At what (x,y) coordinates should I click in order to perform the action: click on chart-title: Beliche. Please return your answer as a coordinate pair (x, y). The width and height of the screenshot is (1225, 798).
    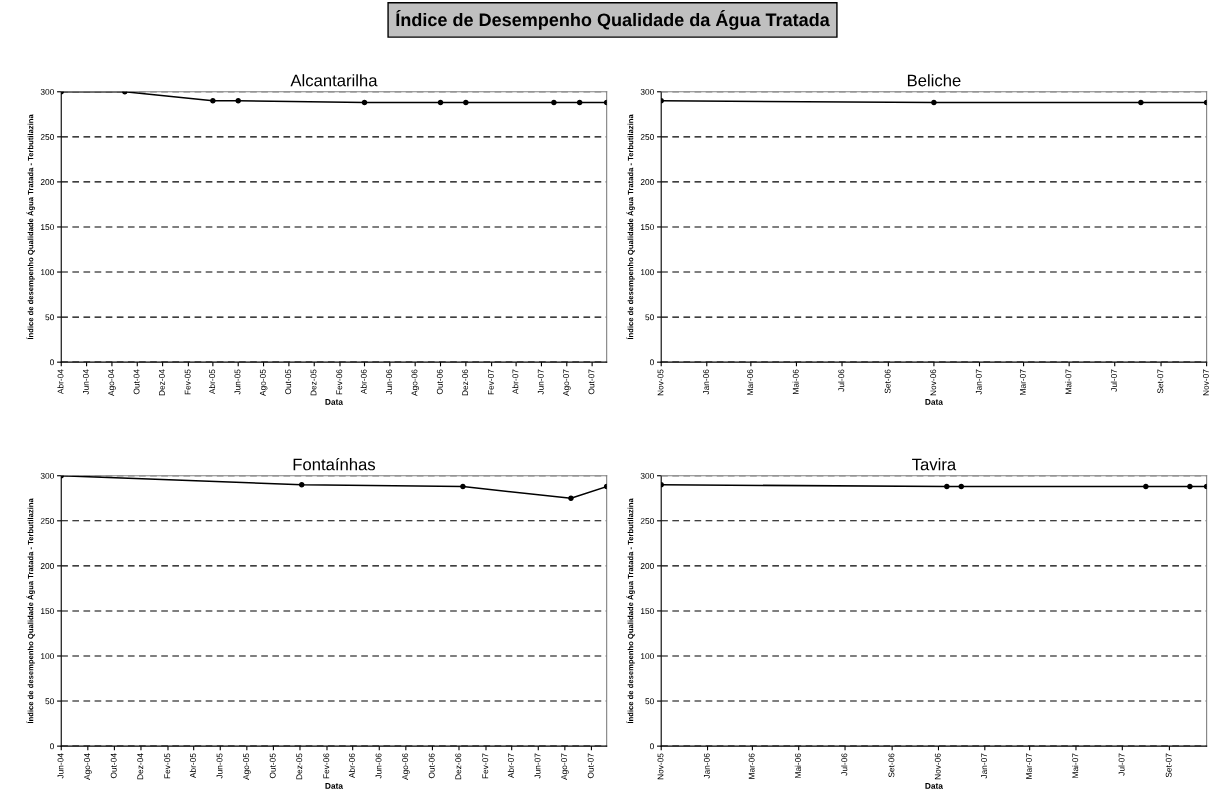
    Looking at the image, I should click on (934, 80).